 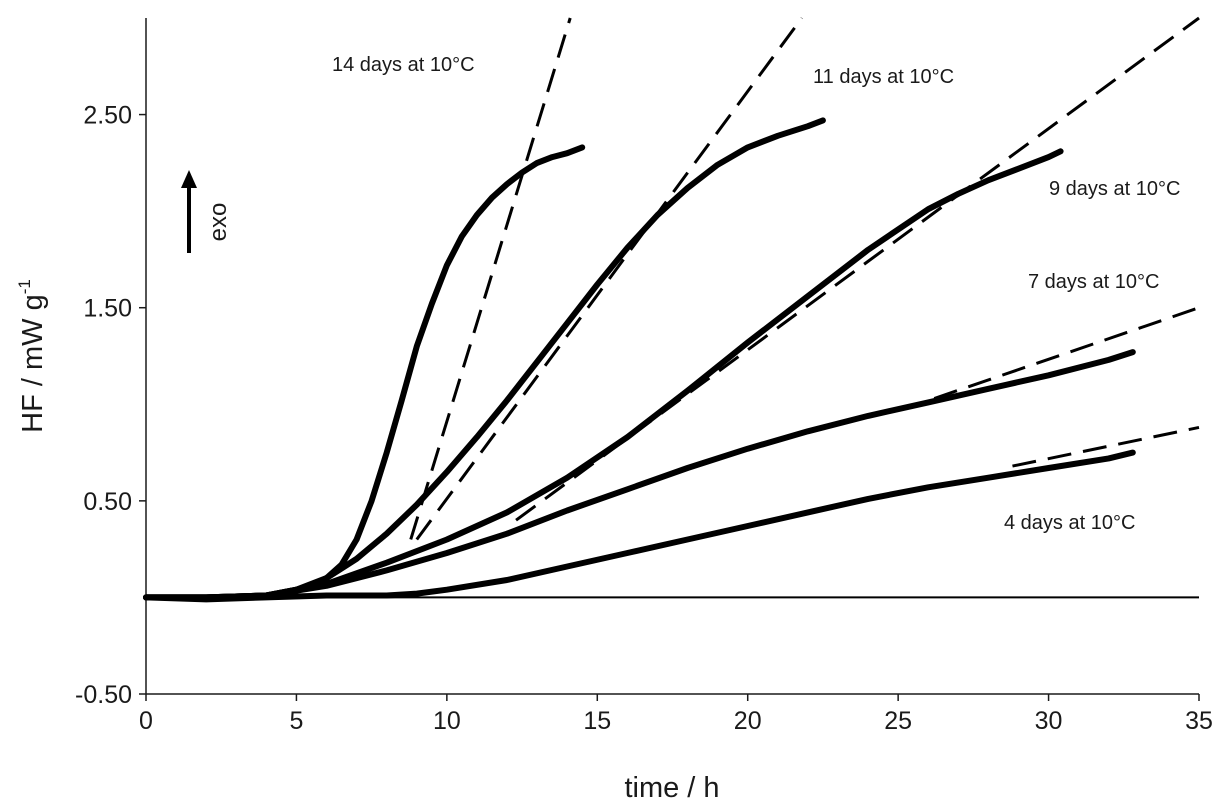 What do you see at coordinates (447, 721) in the screenshot?
I see `x-tick-label: 10` at bounding box center [447, 721].